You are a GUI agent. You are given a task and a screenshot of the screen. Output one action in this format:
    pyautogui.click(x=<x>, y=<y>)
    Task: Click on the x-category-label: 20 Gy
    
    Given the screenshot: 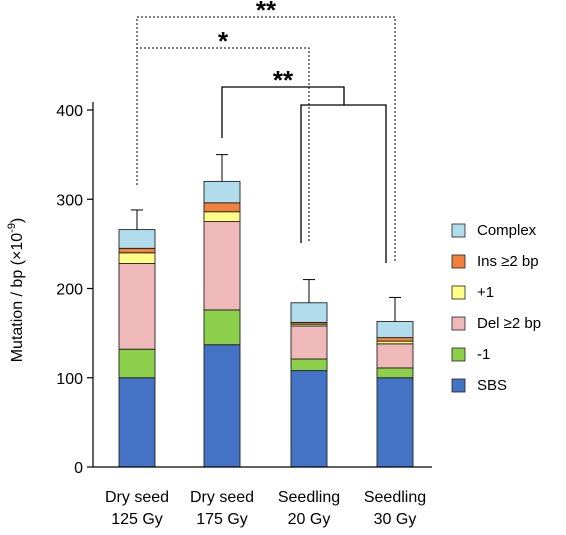 What is the action you would take?
    pyautogui.click(x=309, y=519)
    